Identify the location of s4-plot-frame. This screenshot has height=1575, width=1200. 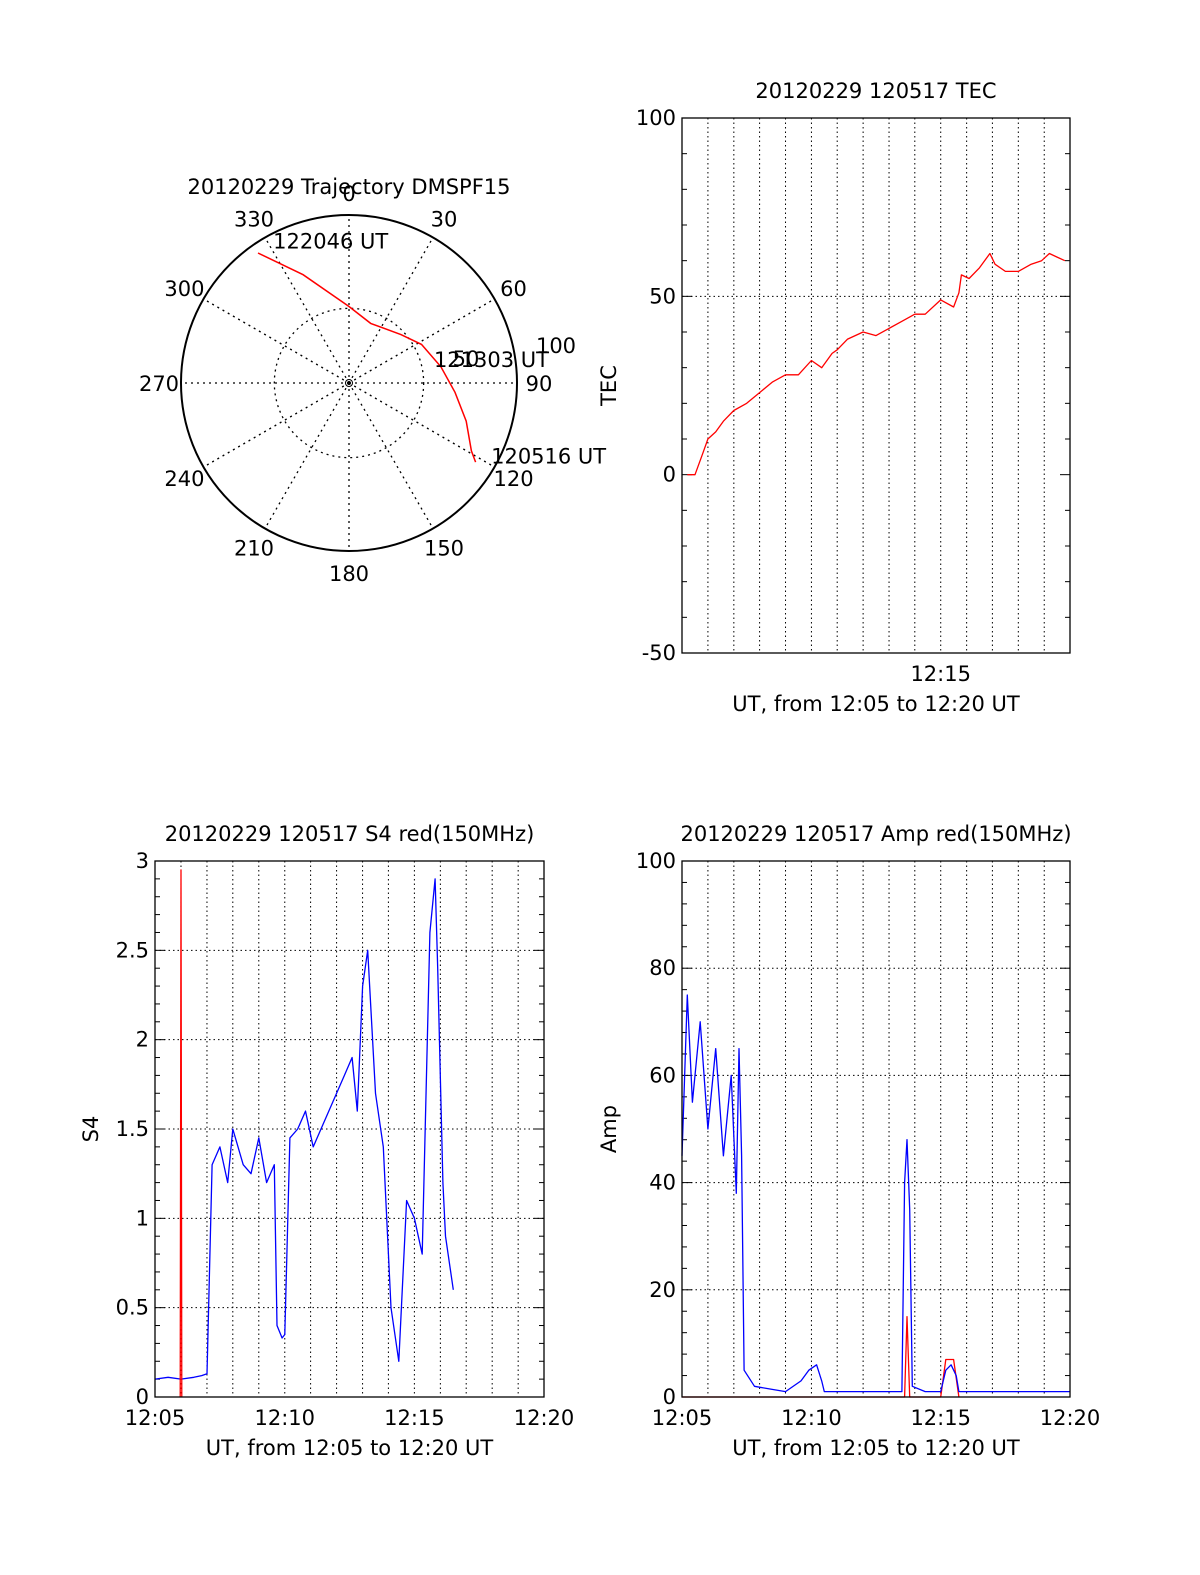
(349, 1129).